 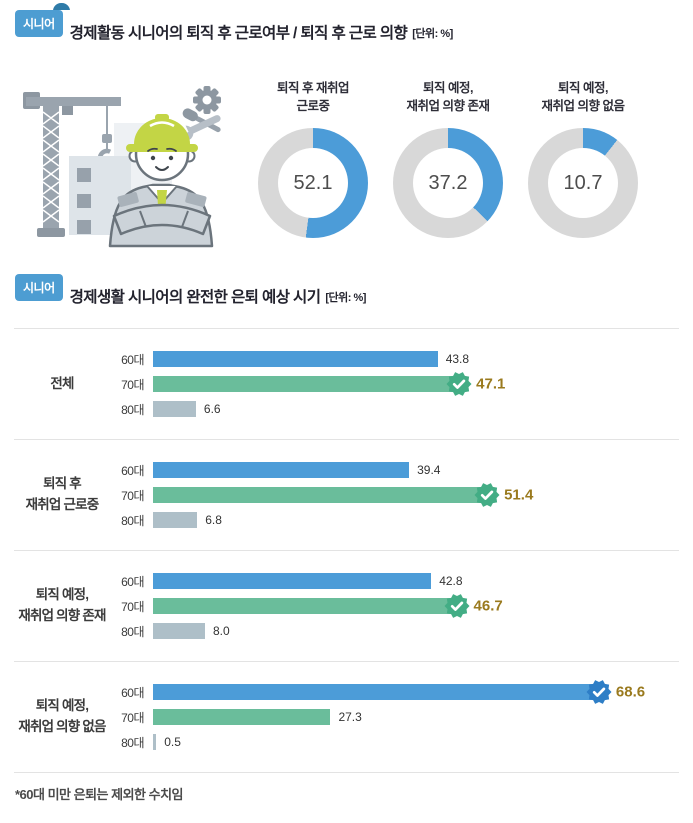 I want to click on donut-ring: 10.7, so click(x=583, y=183).